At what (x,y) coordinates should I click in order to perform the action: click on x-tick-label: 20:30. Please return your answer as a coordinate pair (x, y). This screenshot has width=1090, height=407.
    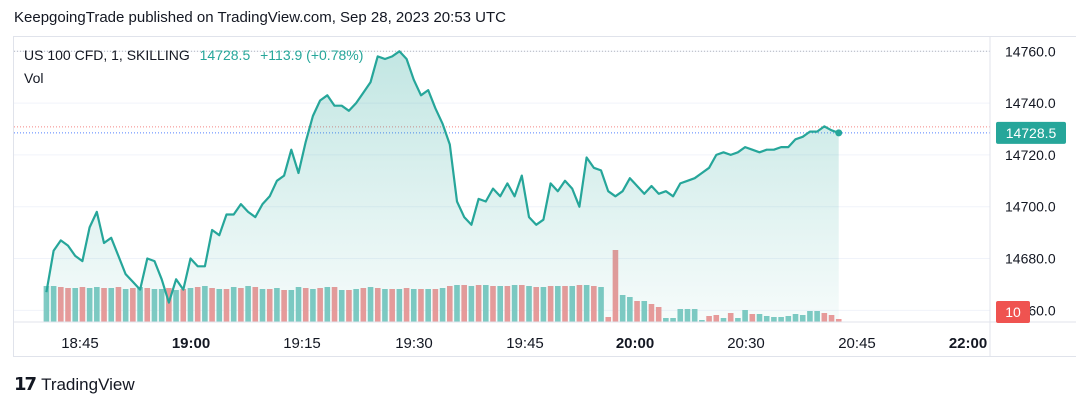
    Looking at the image, I should click on (746, 343).